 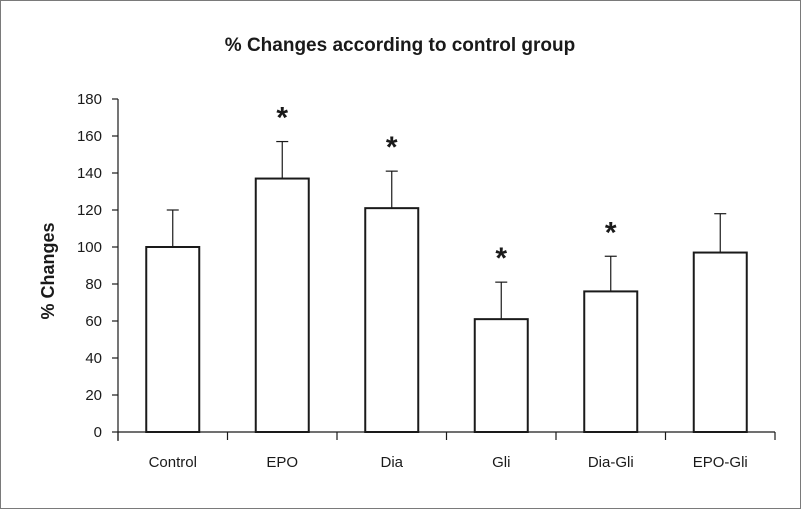 What do you see at coordinates (611, 361) in the screenshot?
I see `bar-dia-gli` at bounding box center [611, 361].